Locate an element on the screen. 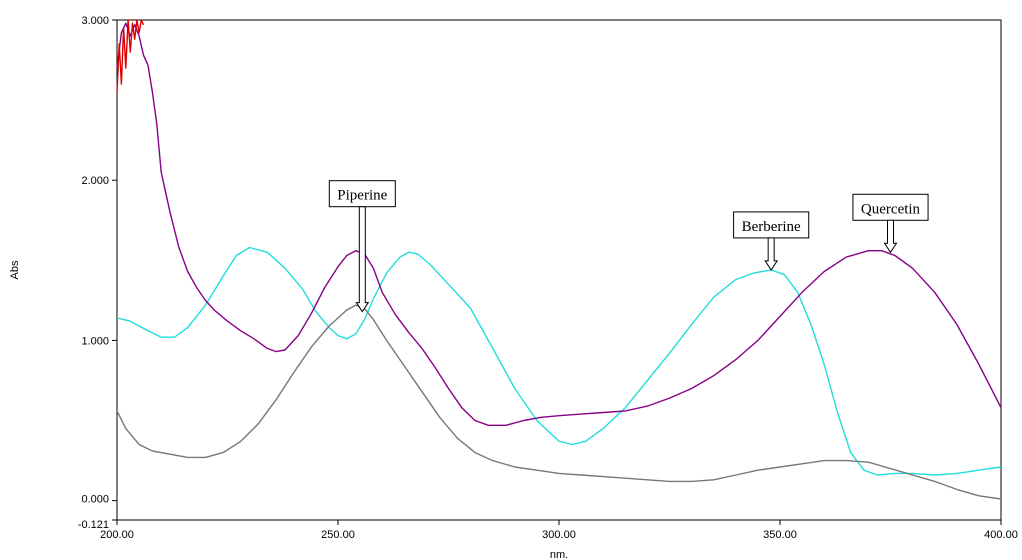  annotation-label: Quercetin is located at coordinates (891, 209).